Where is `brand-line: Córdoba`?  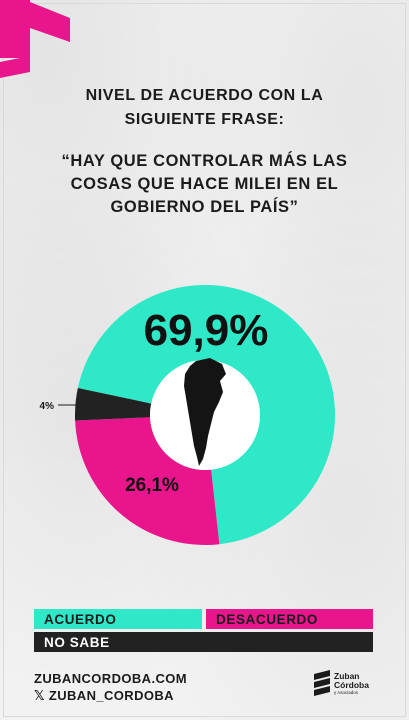
brand-line: Córdoba is located at coordinates (351, 685).